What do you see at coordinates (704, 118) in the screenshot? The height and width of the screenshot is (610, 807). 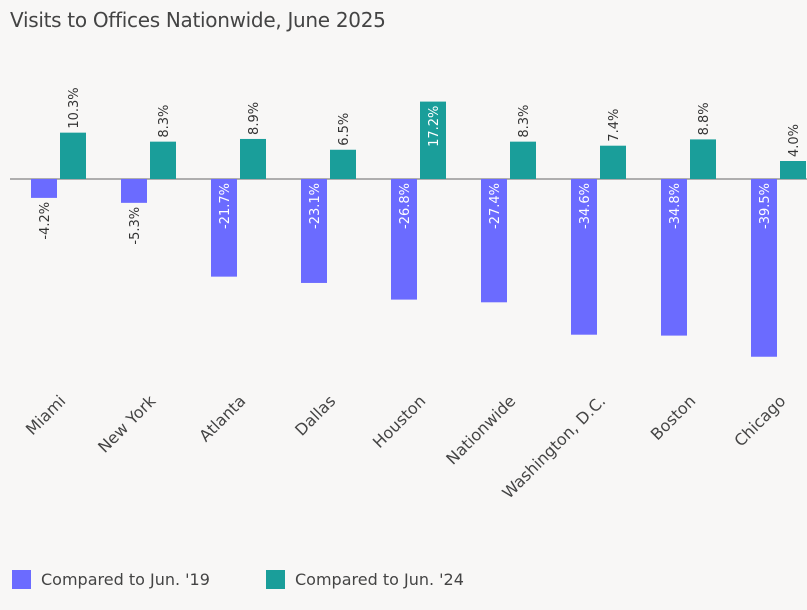 I see `data-label: 8.8%` at bounding box center [704, 118].